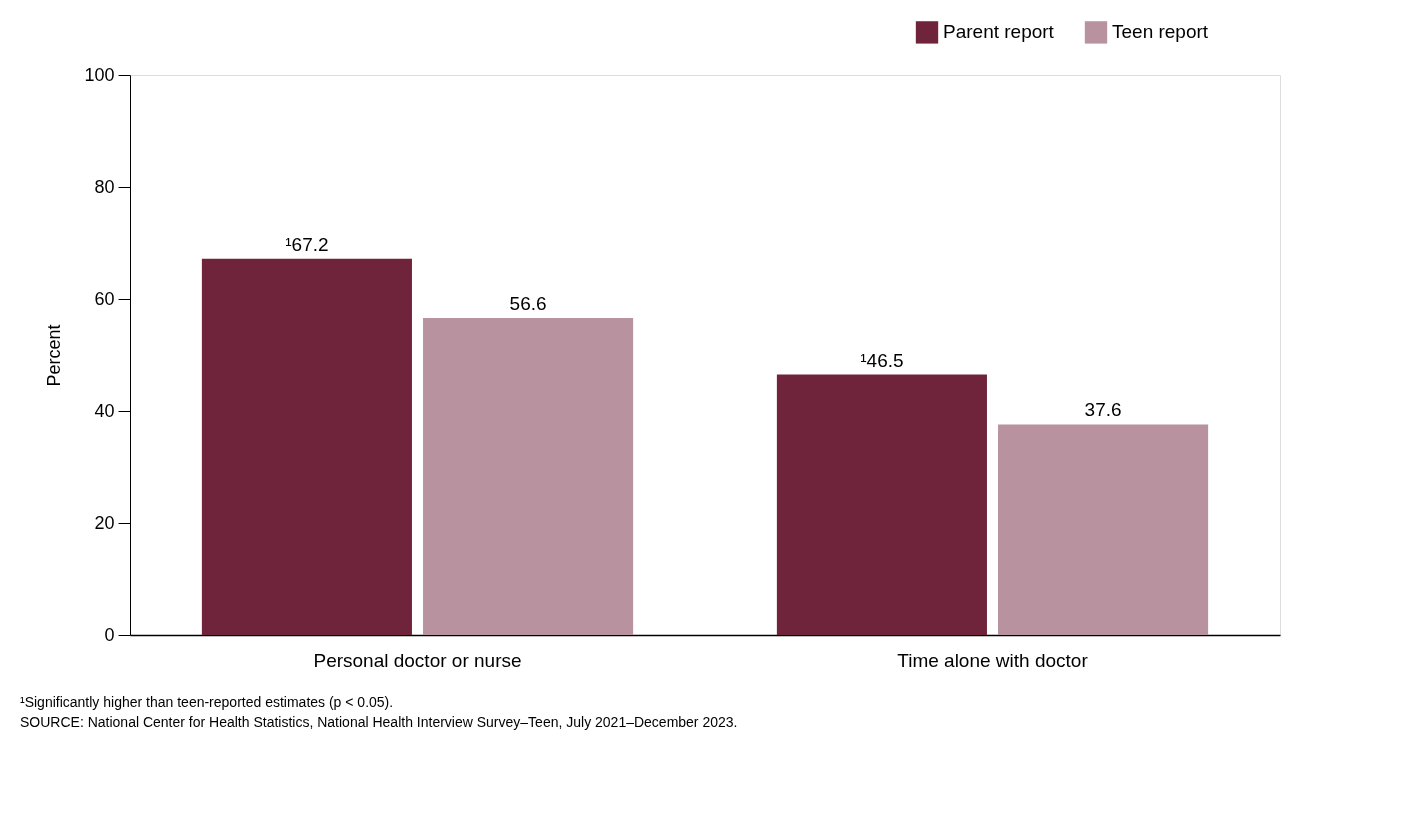 The image size is (1411, 835). What do you see at coordinates (993, 660) in the screenshot?
I see `x-tick-label: Time alone with doctor` at bounding box center [993, 660].